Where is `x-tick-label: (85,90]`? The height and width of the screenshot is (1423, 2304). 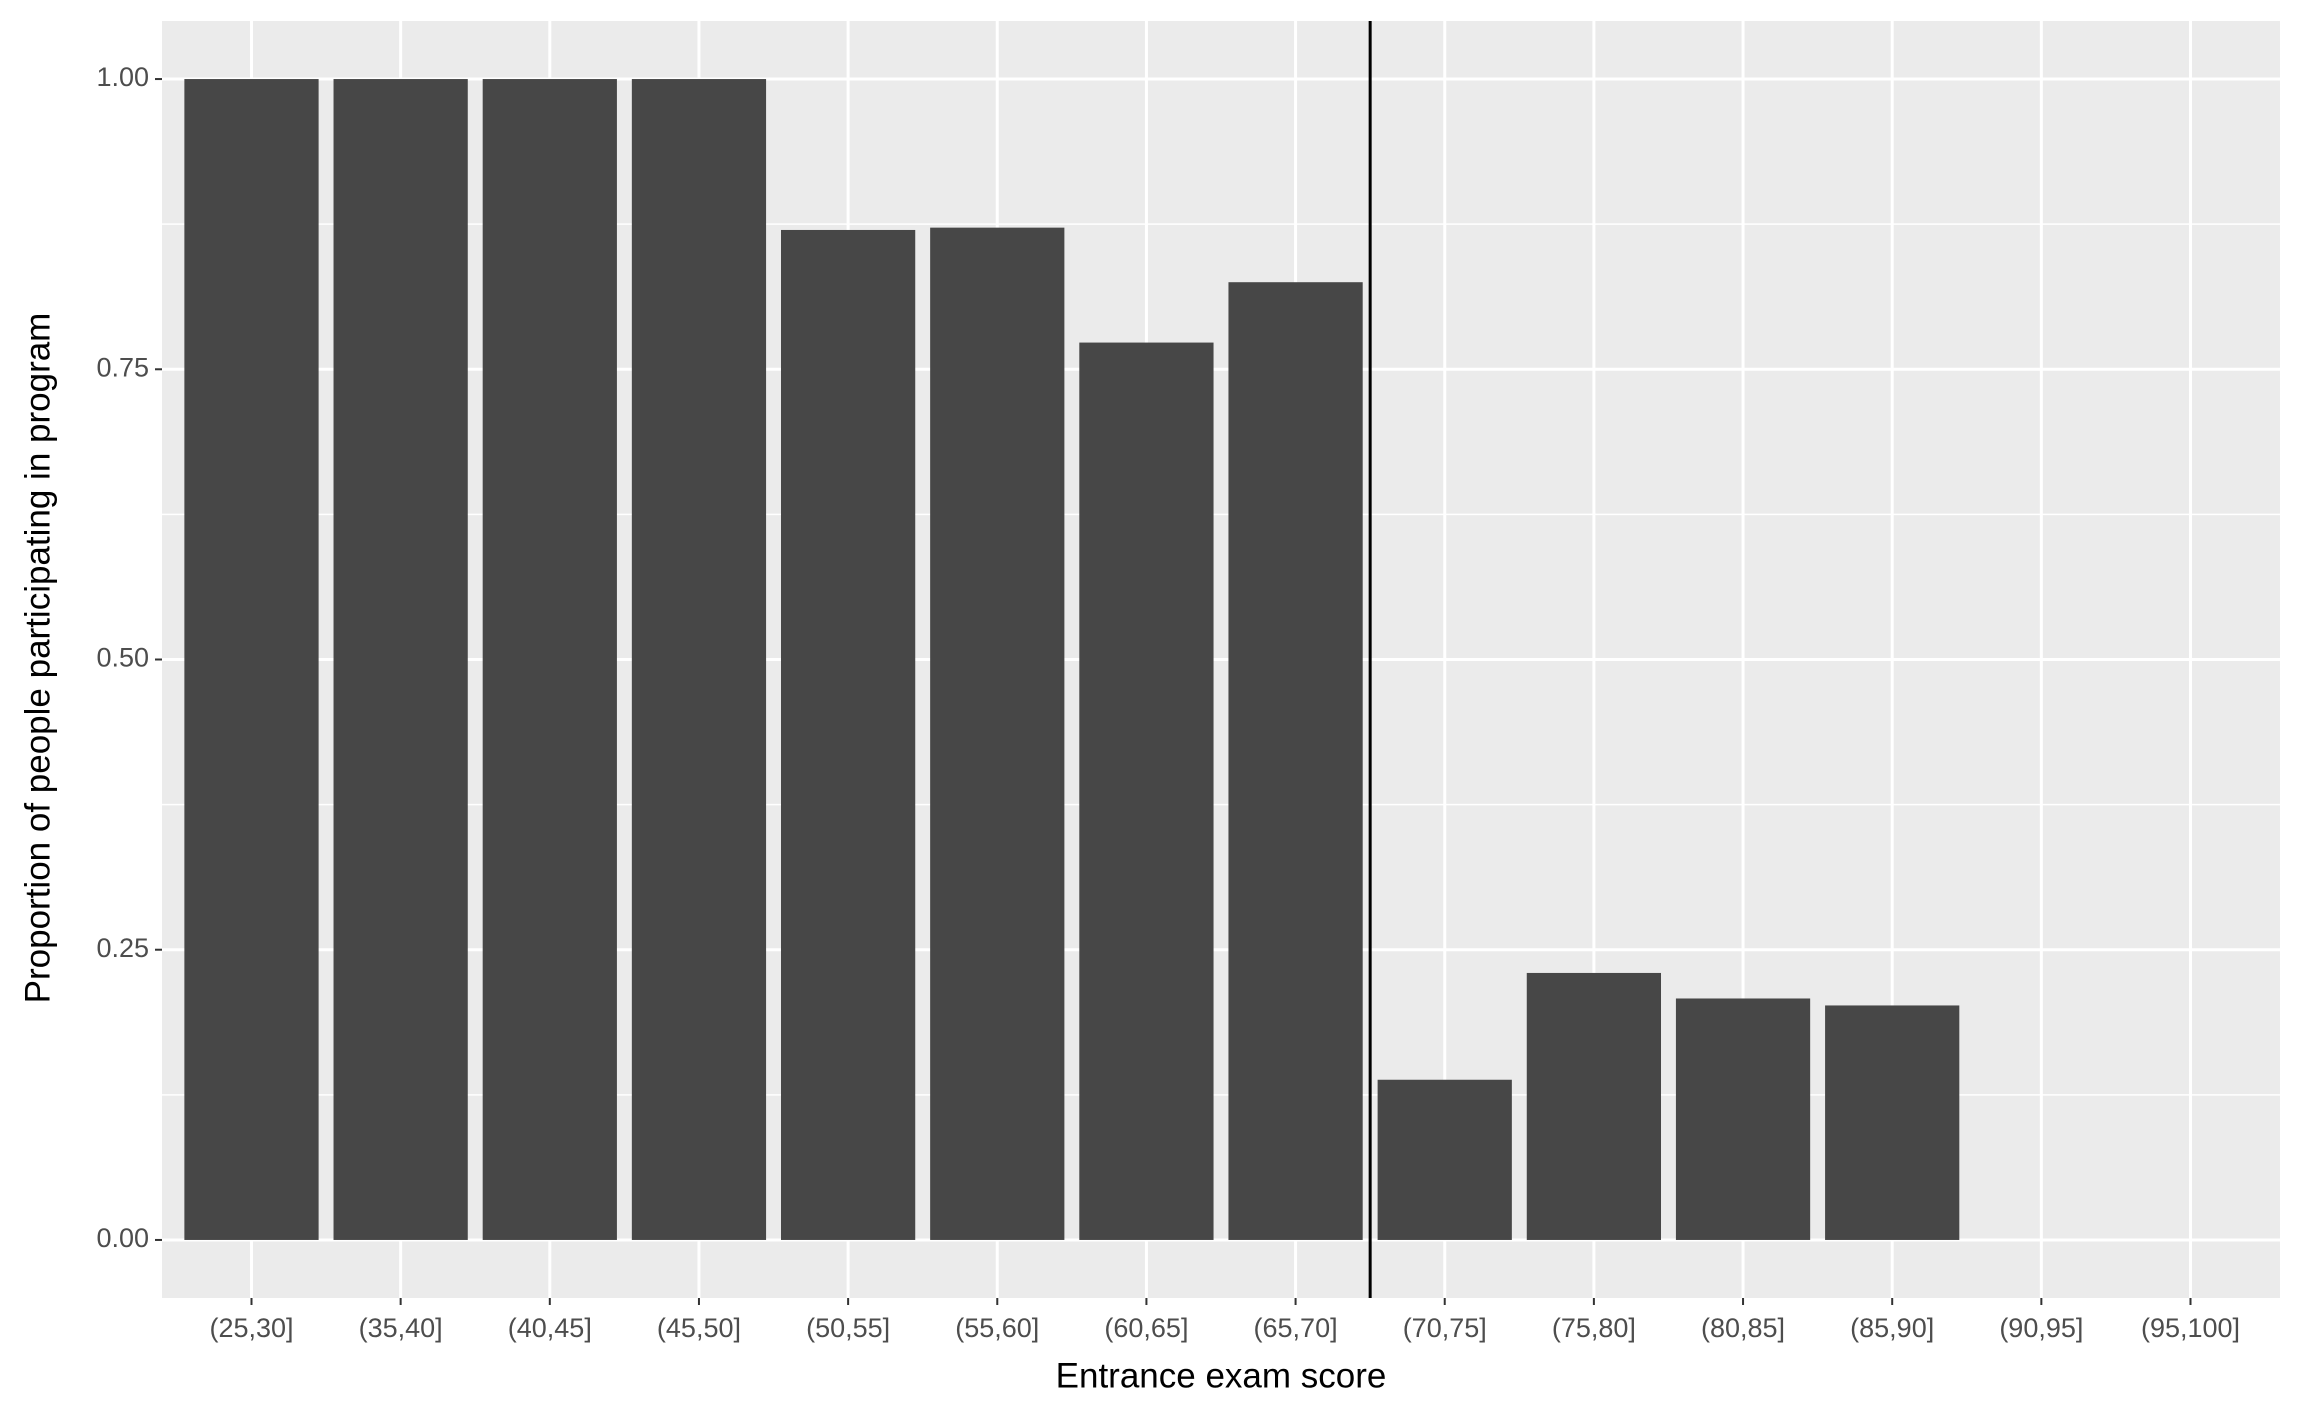 x-tick-label: (85,90] is located at coordinates (1892, 1328).